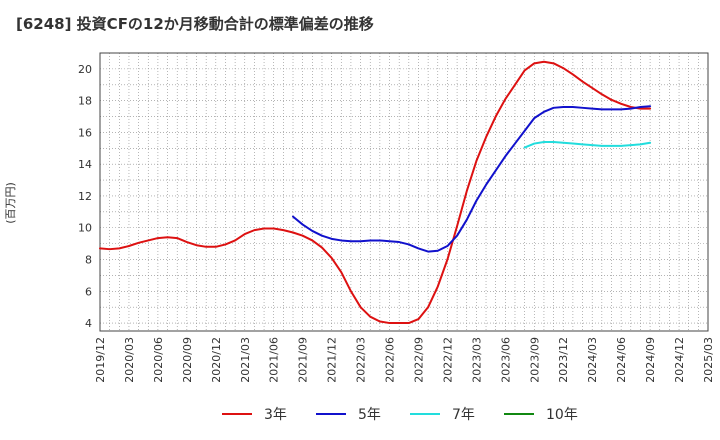 This screenshot has width=720, height=440. I want to click on x-tick-label: 2022/06, so click(390, 360).